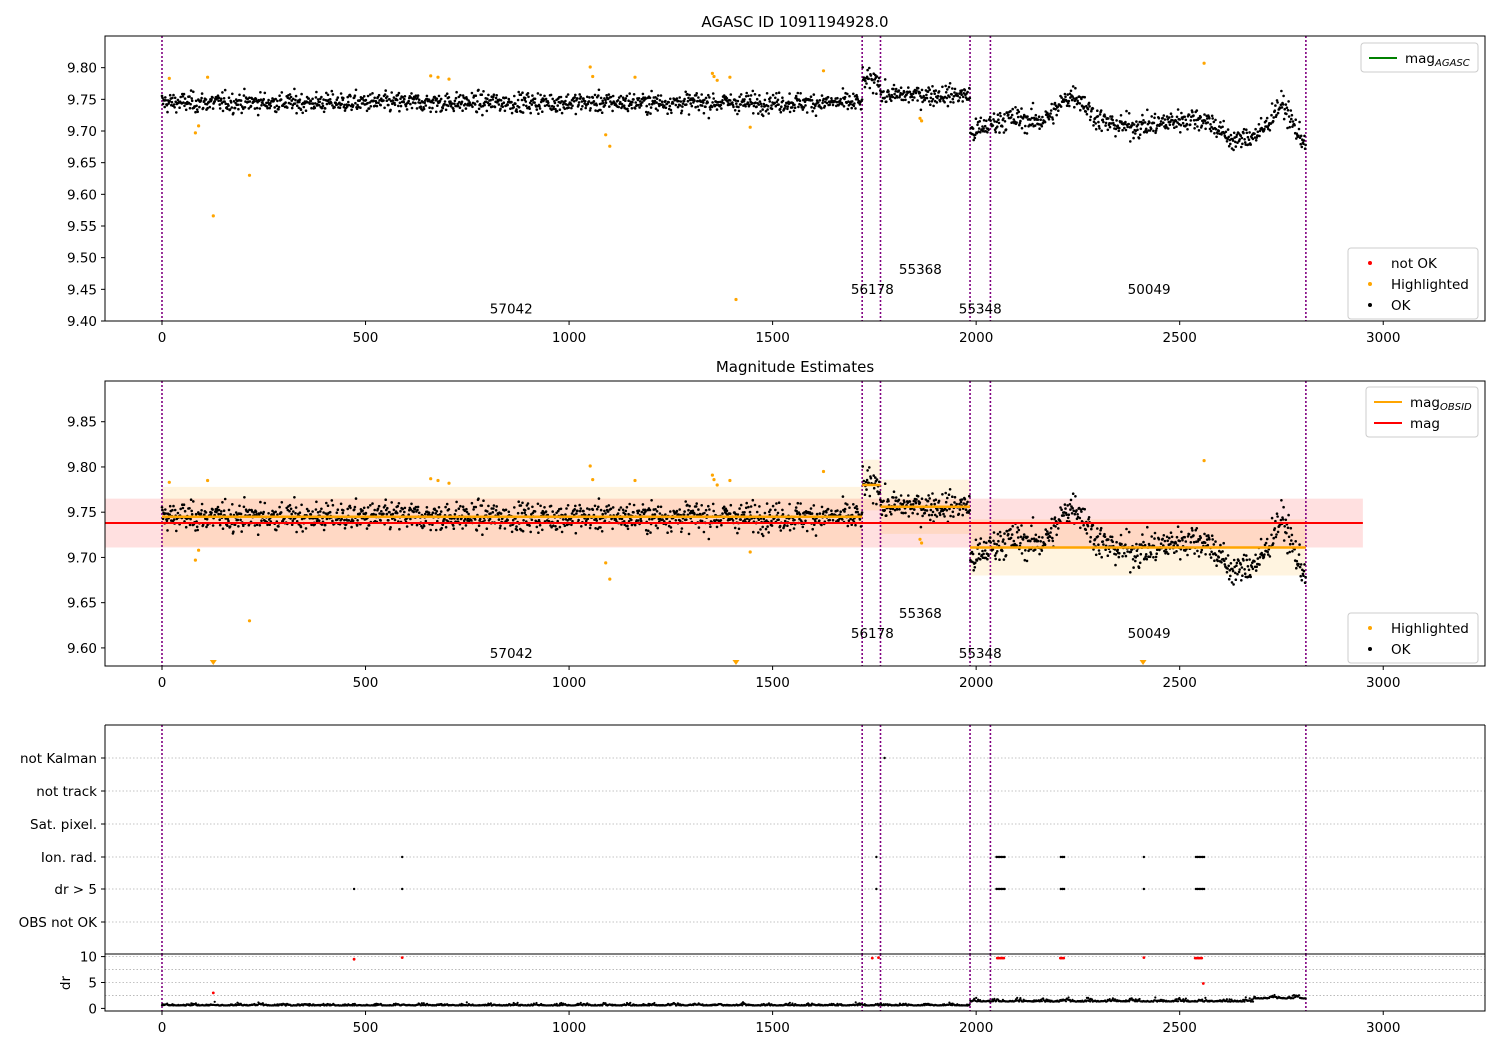 This screenshot has width=1500, height=1050. What do you see at coordinates (511, 309) in the screenshot?
I see `obsid-label: 57042` at bounding box center [511, 309].